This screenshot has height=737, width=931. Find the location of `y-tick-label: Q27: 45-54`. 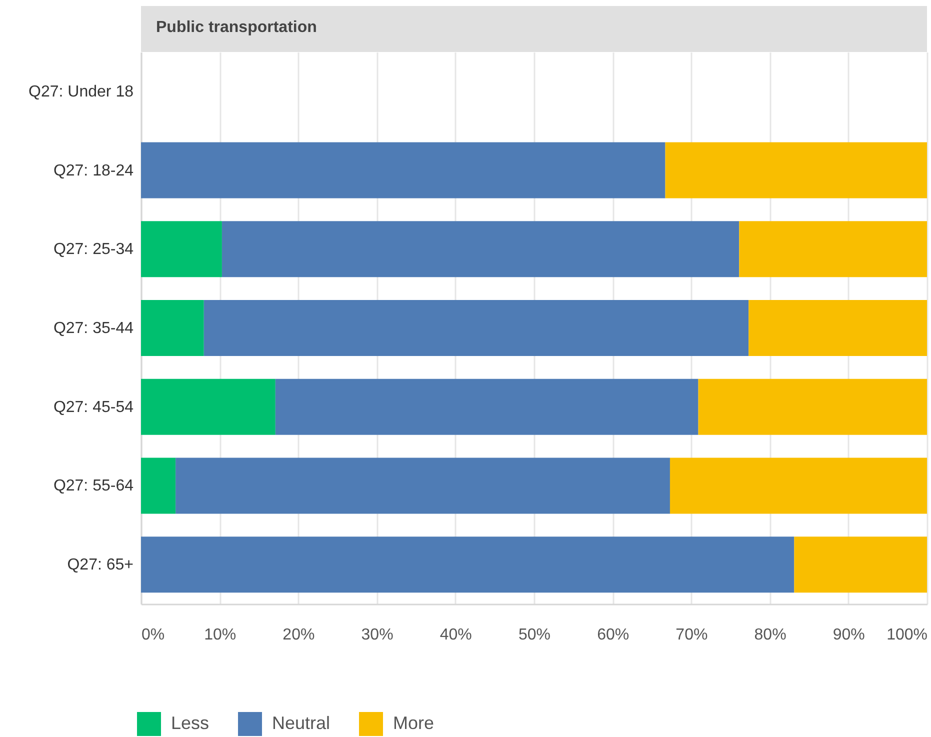

y-tick-label: Q27: 45-54 is located at coordinates (93, 407).